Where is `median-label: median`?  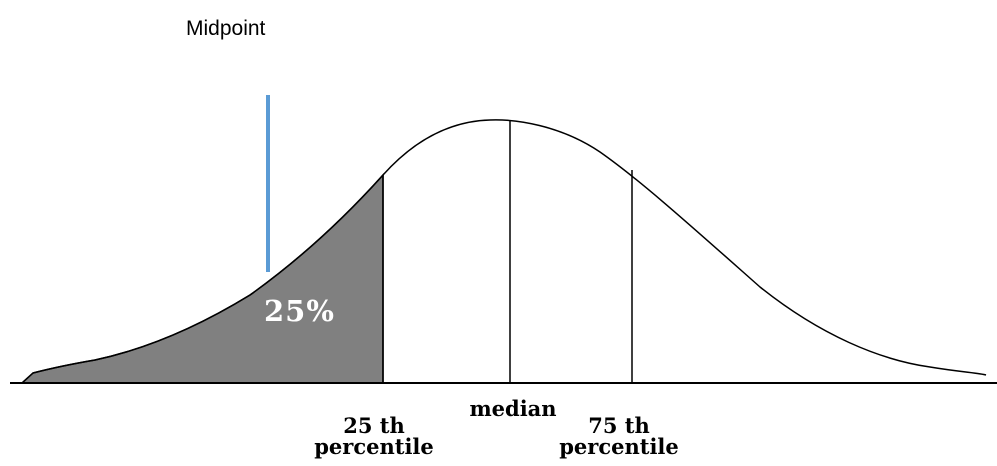 median-label: median is located at coordinates (513, 408).